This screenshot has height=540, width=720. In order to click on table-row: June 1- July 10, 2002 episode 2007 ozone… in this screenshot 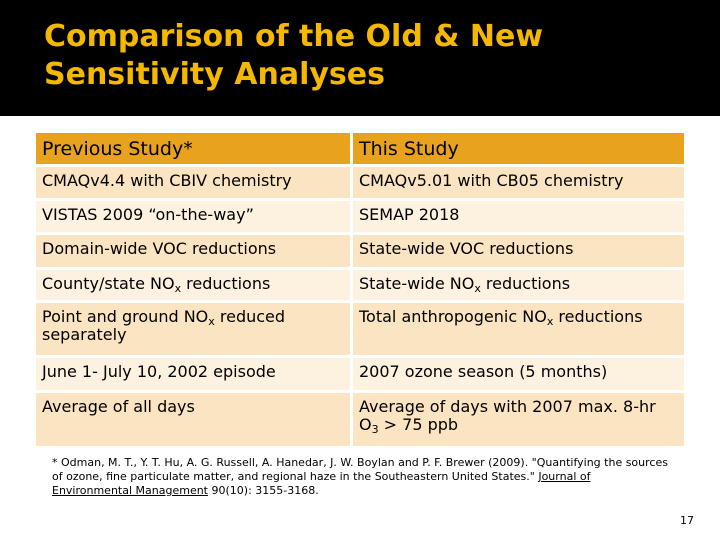, I will do `click(360, 374)`.